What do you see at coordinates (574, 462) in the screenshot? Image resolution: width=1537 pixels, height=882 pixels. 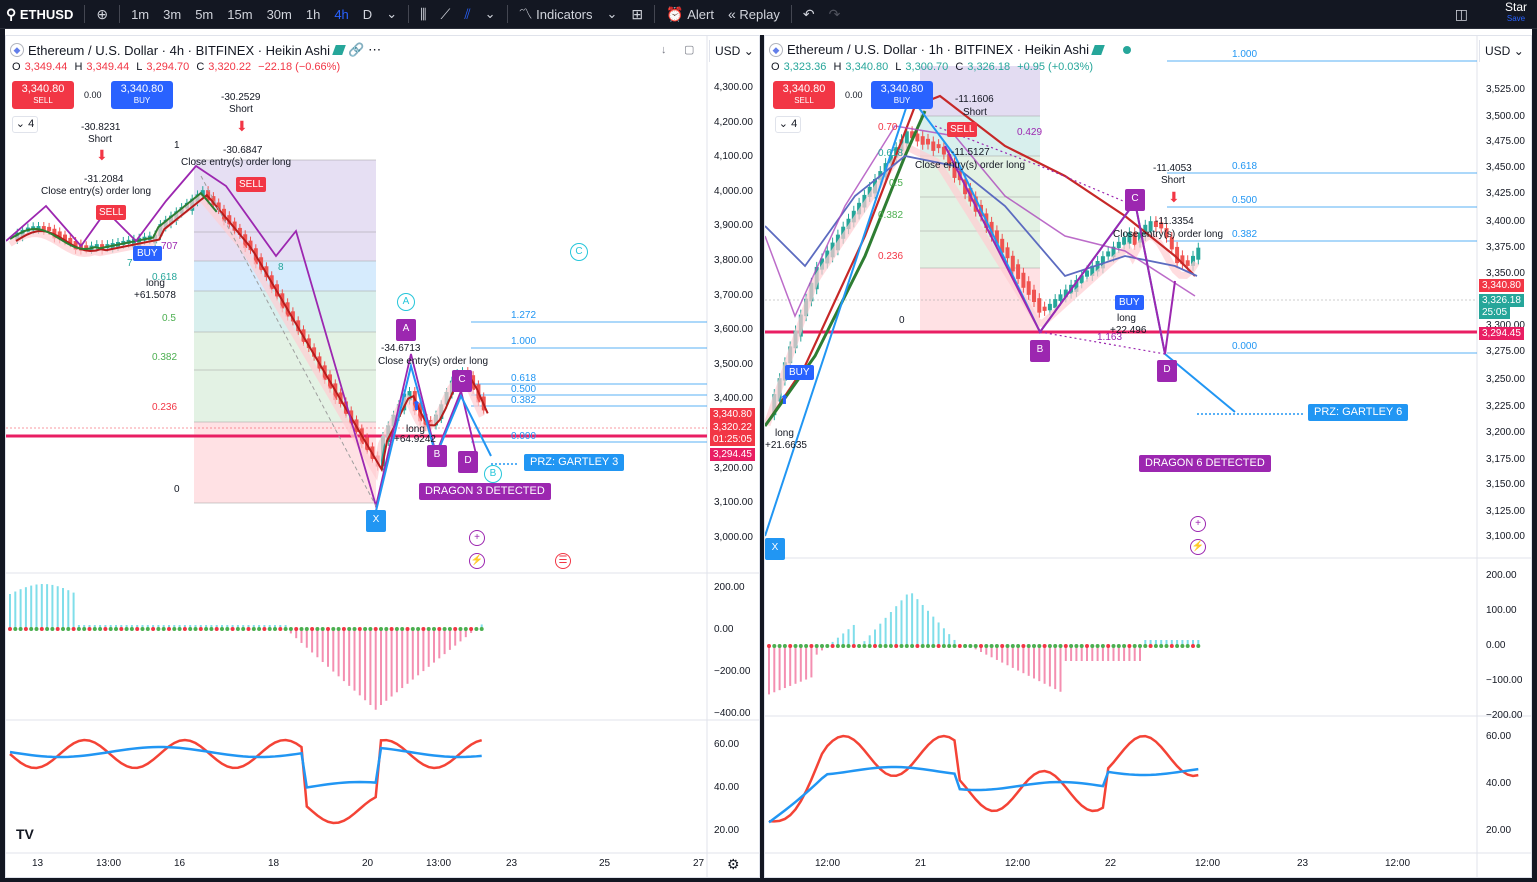 I see `prz-gartley-tag: PRZ: GARTLEY 3` at bounding box center [574, 462].